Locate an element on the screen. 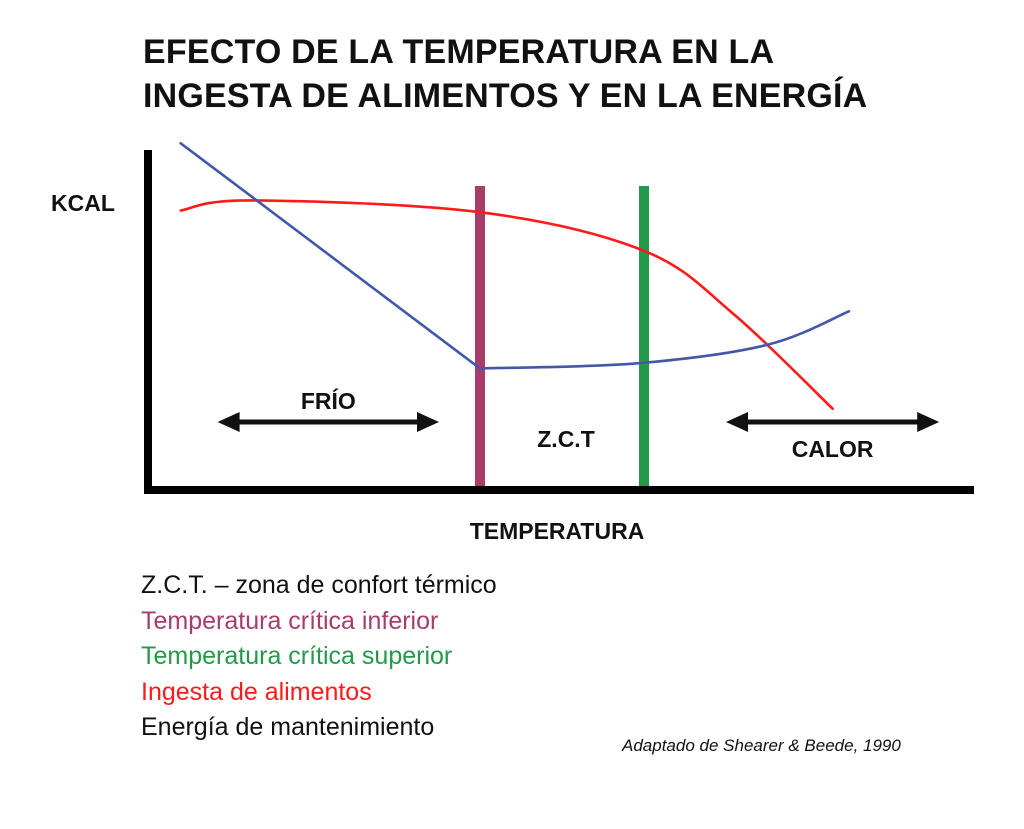 This screenshot has height=829, width=1024. chart-title-line-1: EFECTO DE LA TEMPERATURA EN LA is located at coordinates (459, 52).